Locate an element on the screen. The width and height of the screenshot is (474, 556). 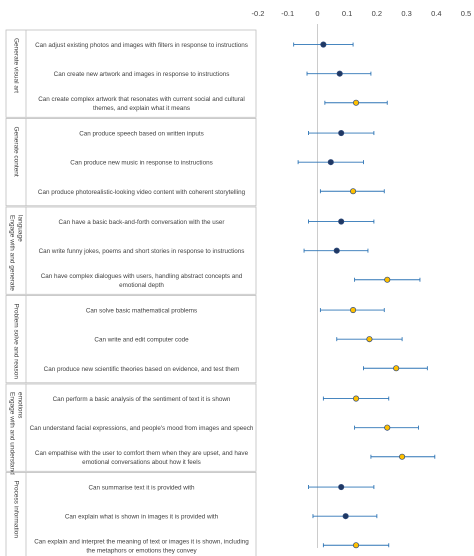
group-name-label: Generate content is located at coordinates (15, 152).